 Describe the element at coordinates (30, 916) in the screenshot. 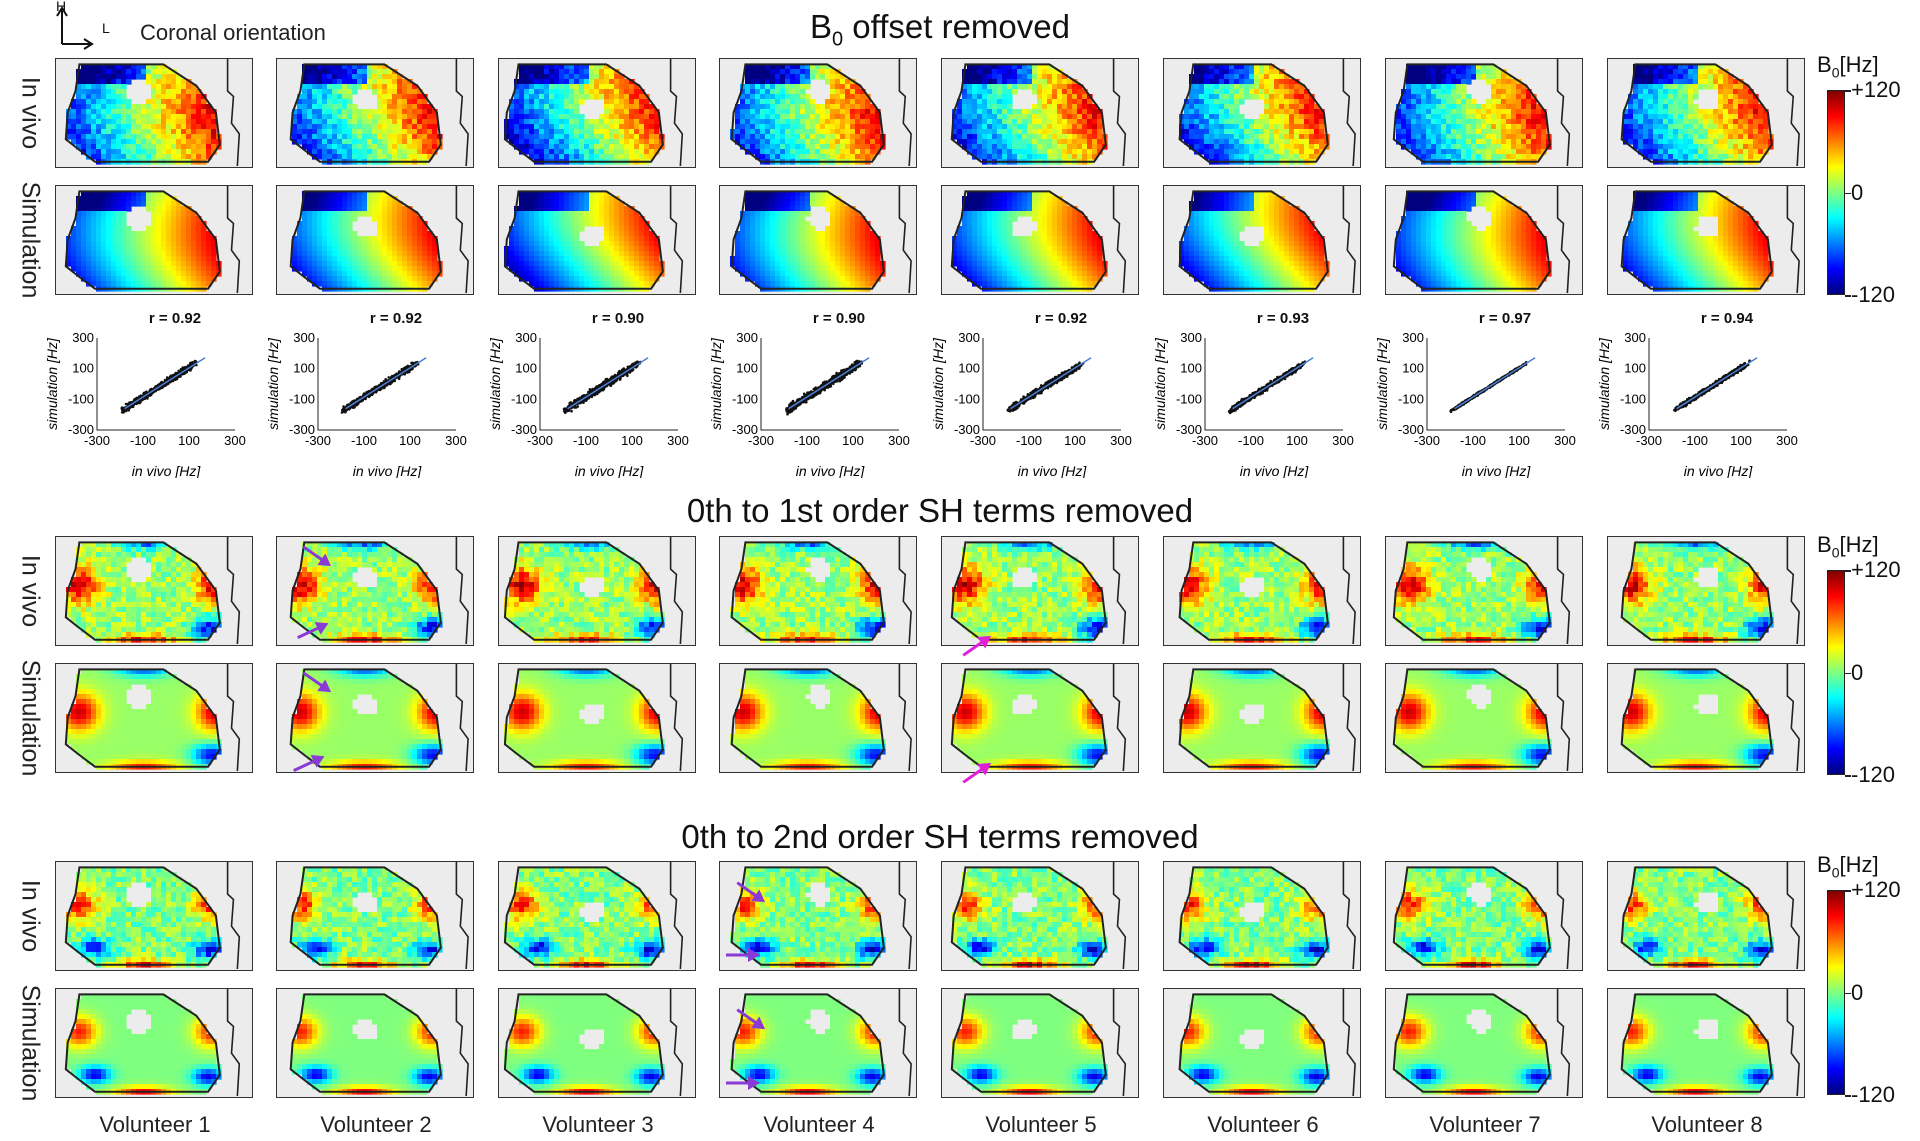

I see `row-label-text: In vivo` at that location.